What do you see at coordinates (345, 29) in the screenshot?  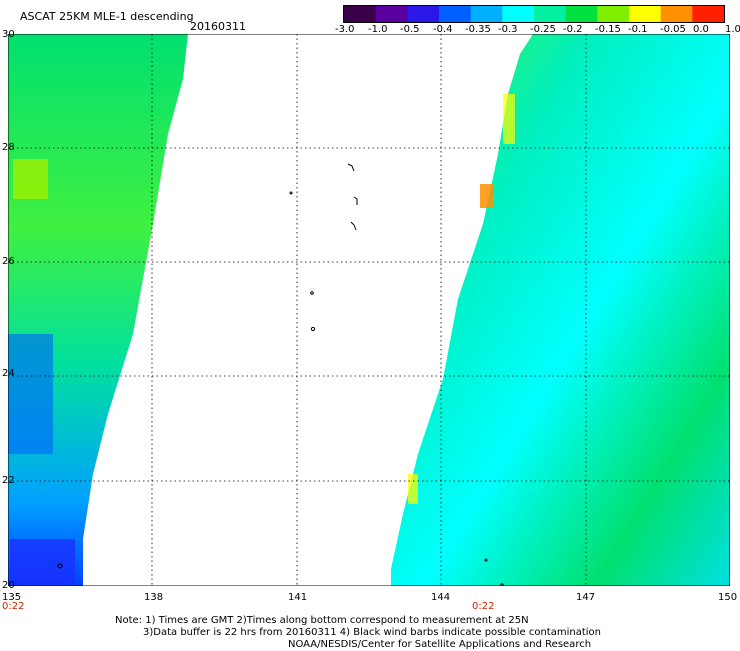 I see `colorbar-tick-label: -3.0` at bounding box center [345, 29].